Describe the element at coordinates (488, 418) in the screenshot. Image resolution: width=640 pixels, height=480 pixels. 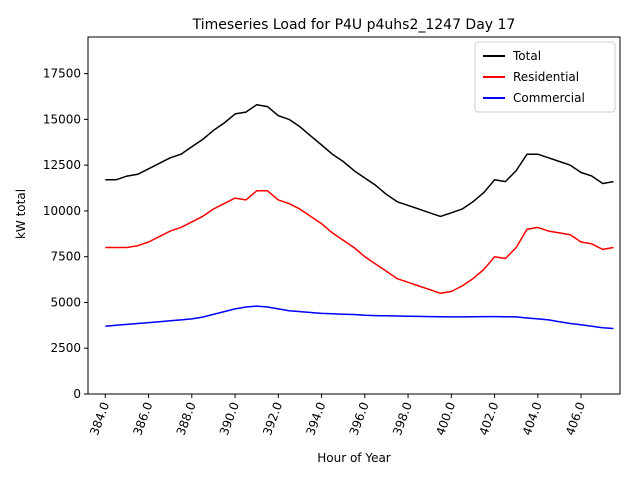
I see `x-tick-label: 402.0` at that location.